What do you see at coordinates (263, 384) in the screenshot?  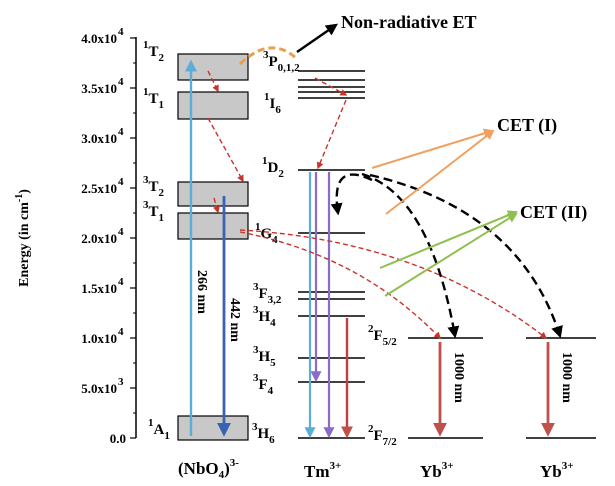 I see `tm-label-3F4: 3F4` at bounding box center [263, 384].